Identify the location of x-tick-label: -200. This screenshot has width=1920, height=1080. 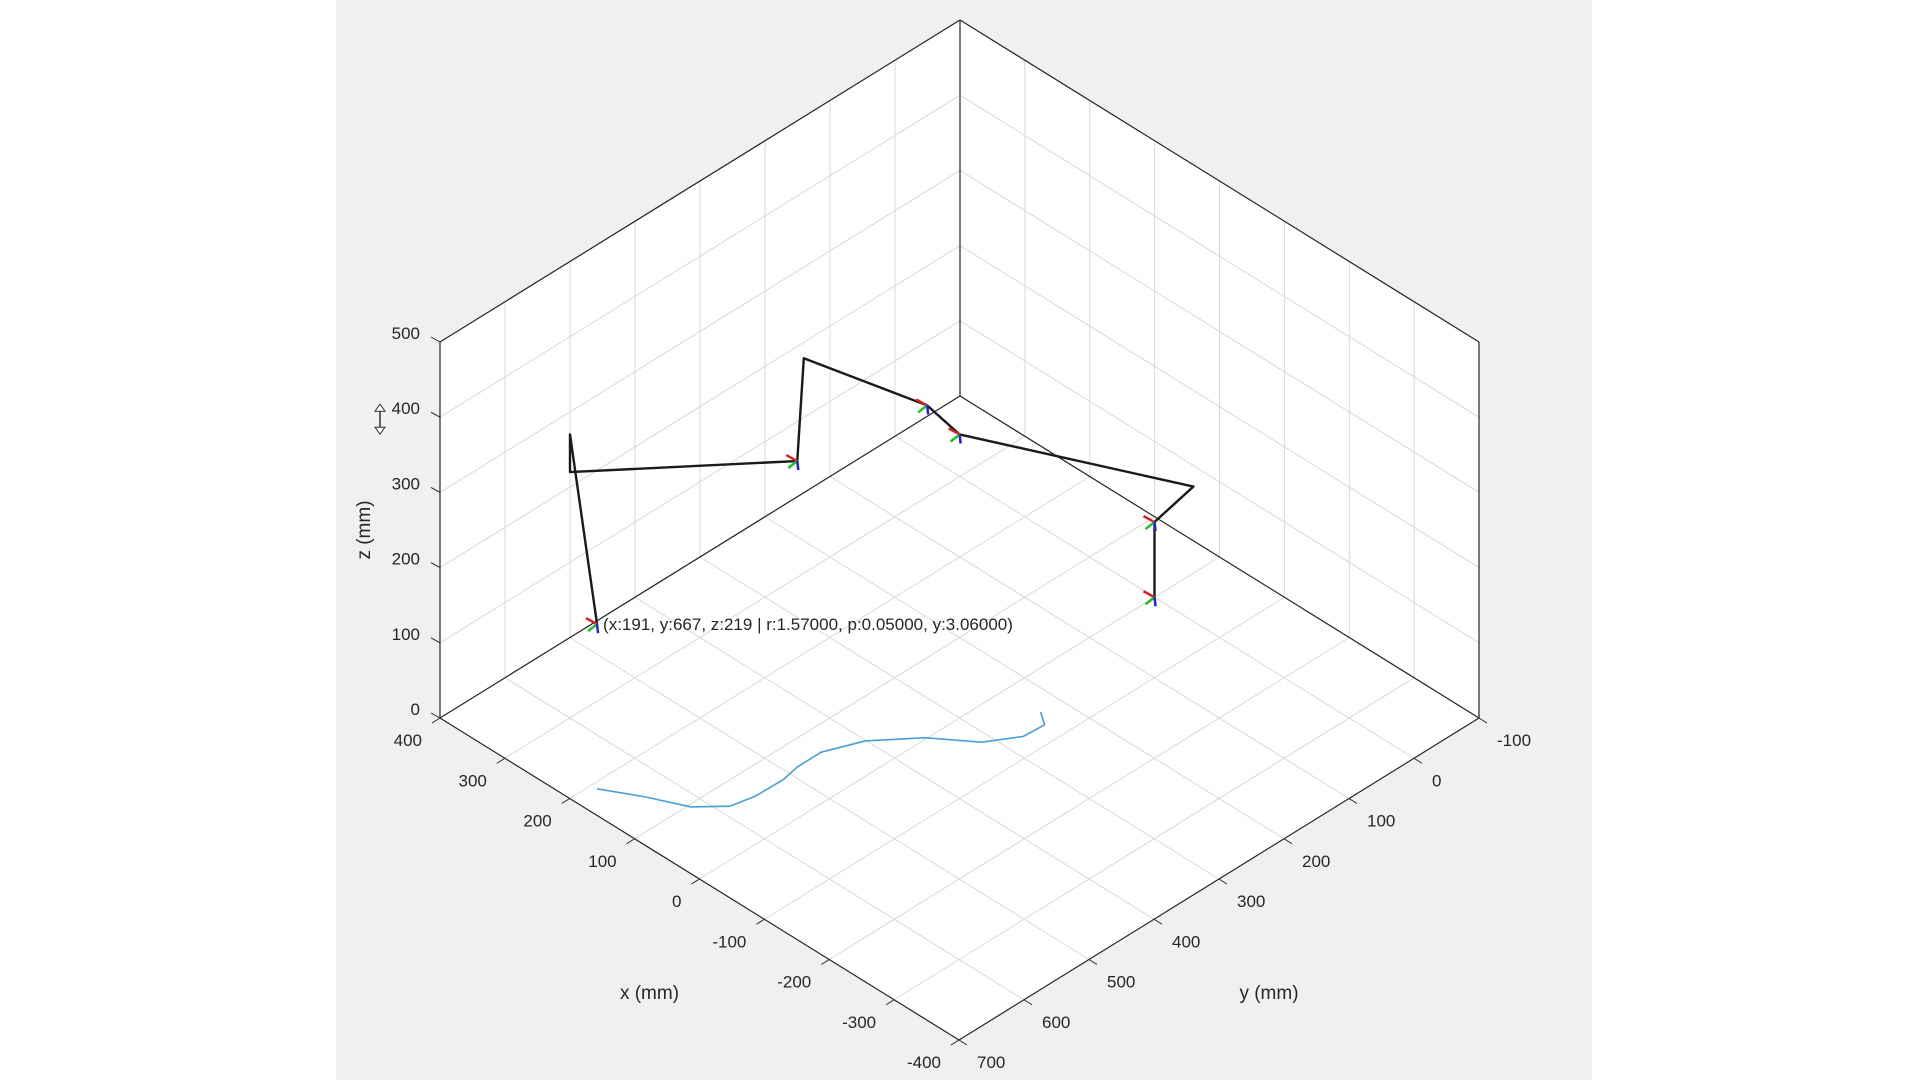
(794, 982).